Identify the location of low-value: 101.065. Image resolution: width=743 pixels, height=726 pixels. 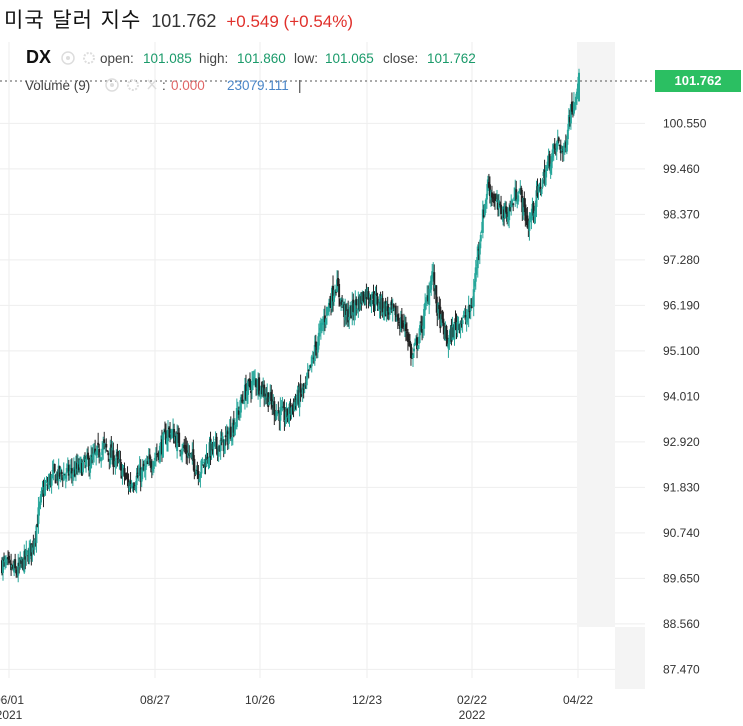
(349, 58).